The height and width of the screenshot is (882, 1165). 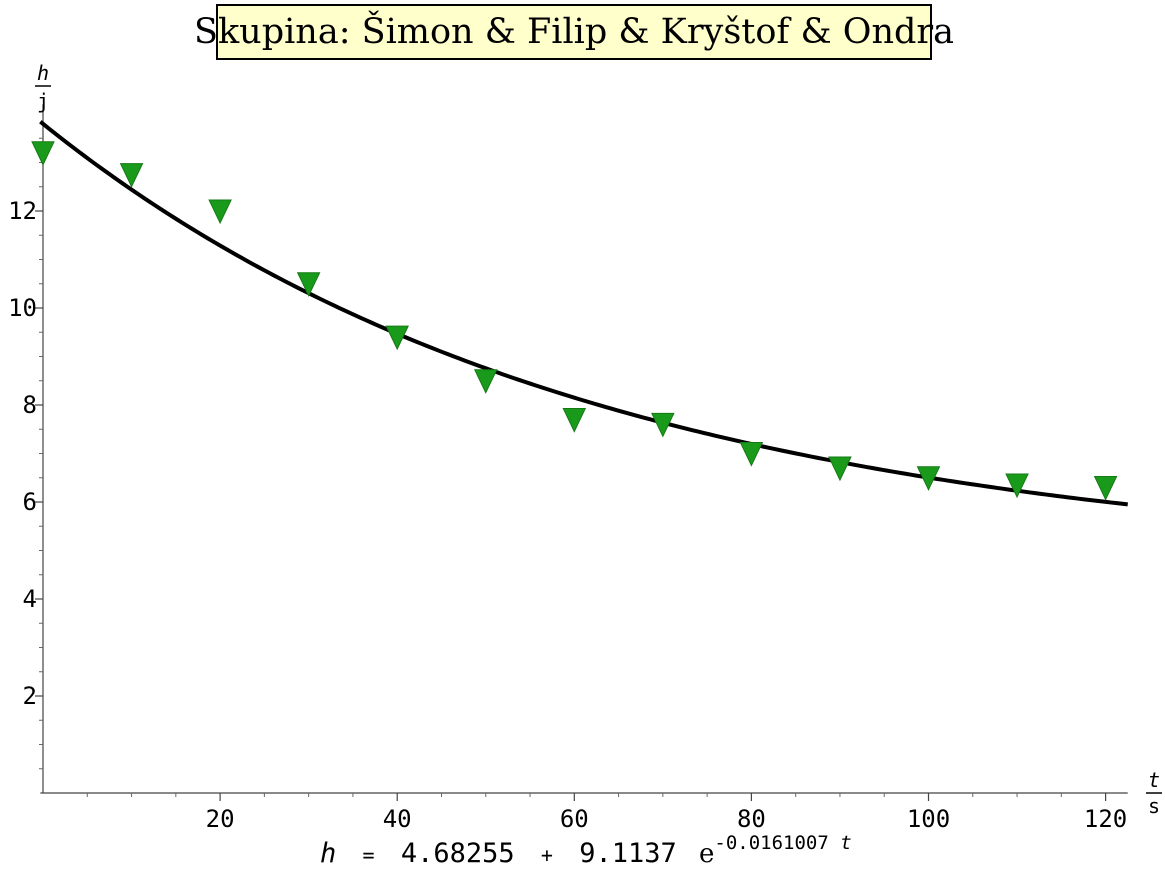 I want to click on x-tick-label: 120, so click(x=1105, y=819).